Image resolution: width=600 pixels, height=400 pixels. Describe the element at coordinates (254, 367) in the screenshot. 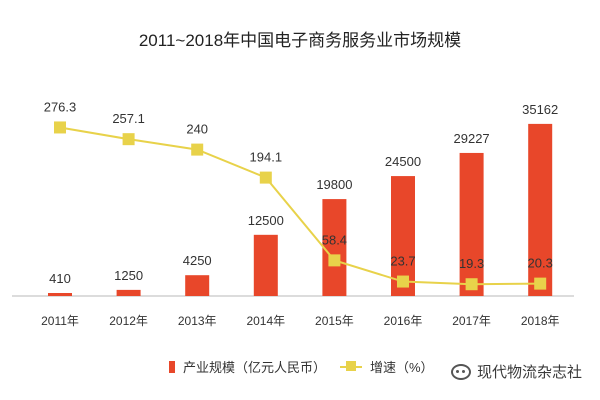

I see `legend-bar-label: 产业规模（亿元人民币）` at that location.